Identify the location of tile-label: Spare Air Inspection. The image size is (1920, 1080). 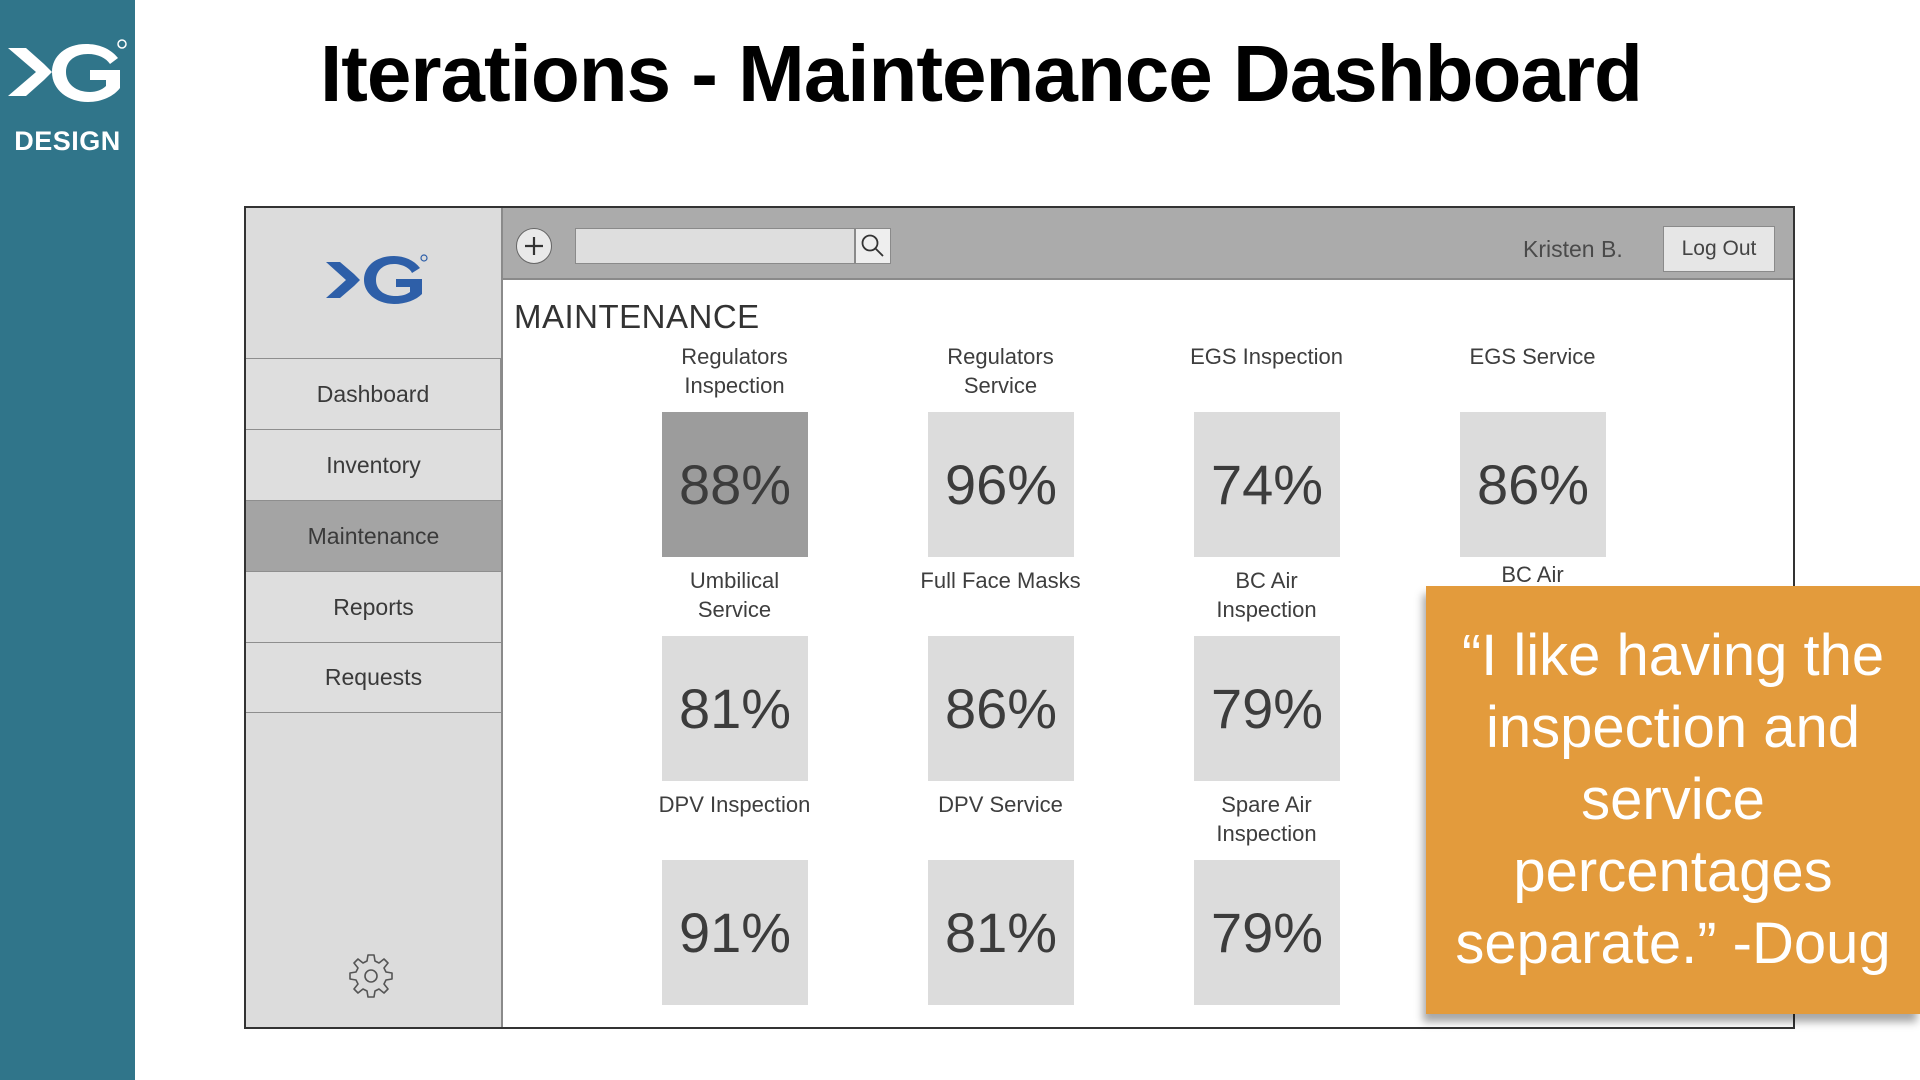
(1266, 819).